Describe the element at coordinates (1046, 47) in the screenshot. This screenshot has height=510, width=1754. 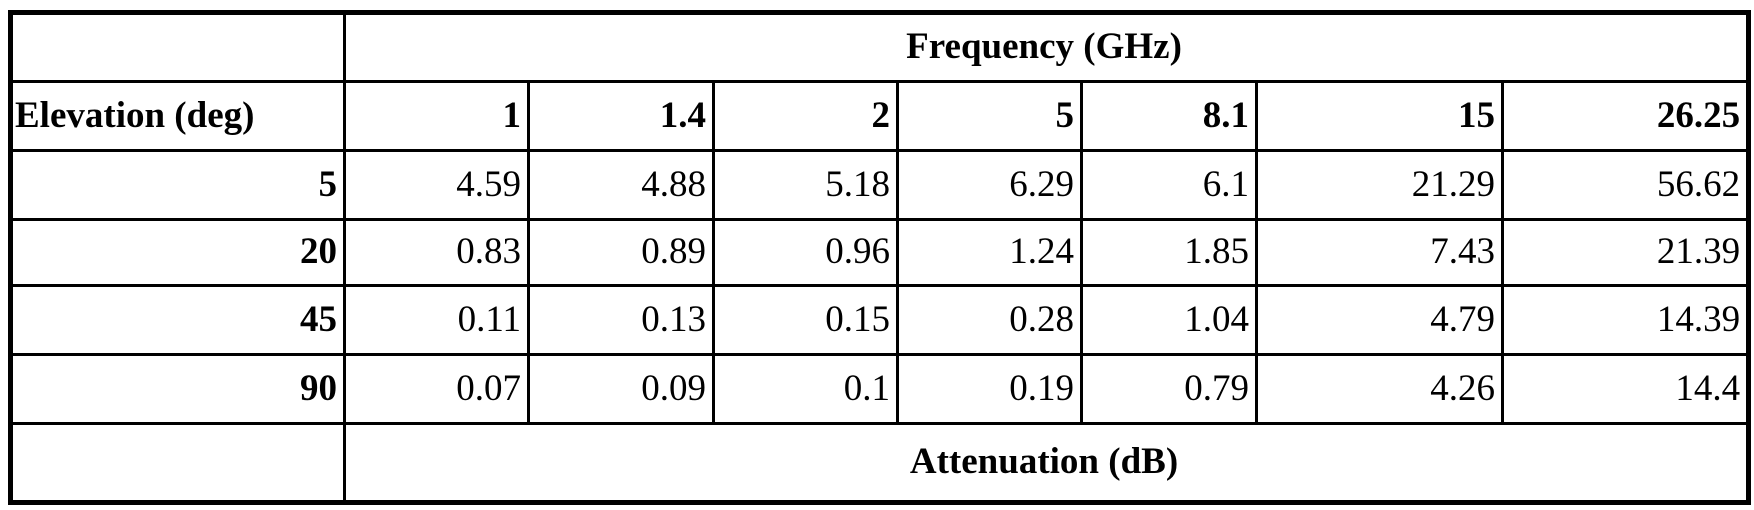
I see `frequency-group-header: Frequency (GHz)` at that location.